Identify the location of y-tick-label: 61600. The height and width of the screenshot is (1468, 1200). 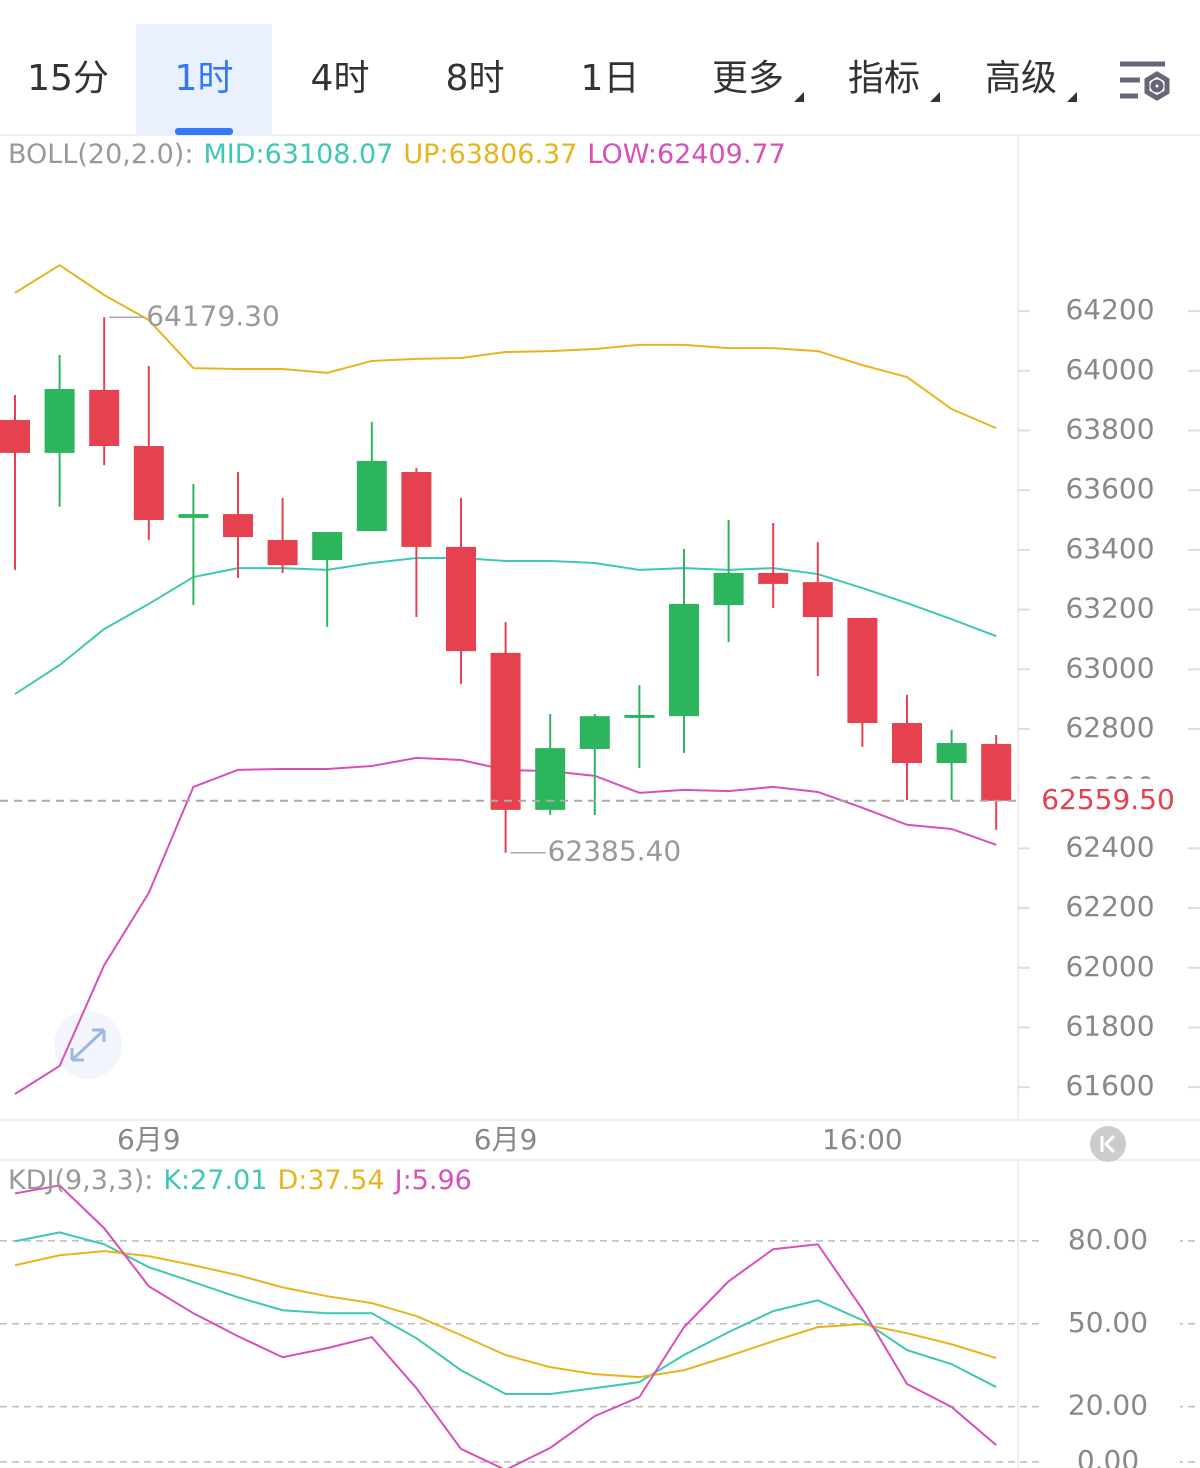
(1109, 1085).